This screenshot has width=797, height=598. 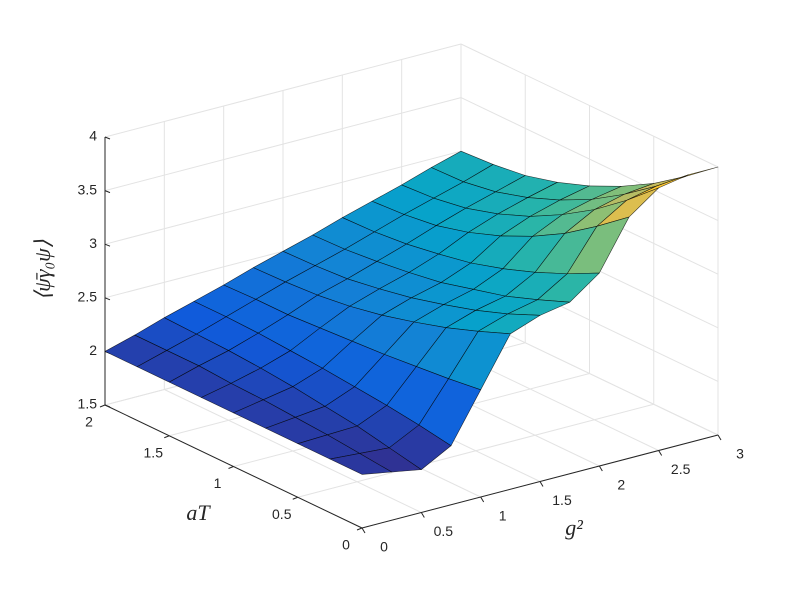 What do you see at coordinates (93, 136) in the screenshot?
I see `z-tick-label: 4` at bounding box center [93, 136].